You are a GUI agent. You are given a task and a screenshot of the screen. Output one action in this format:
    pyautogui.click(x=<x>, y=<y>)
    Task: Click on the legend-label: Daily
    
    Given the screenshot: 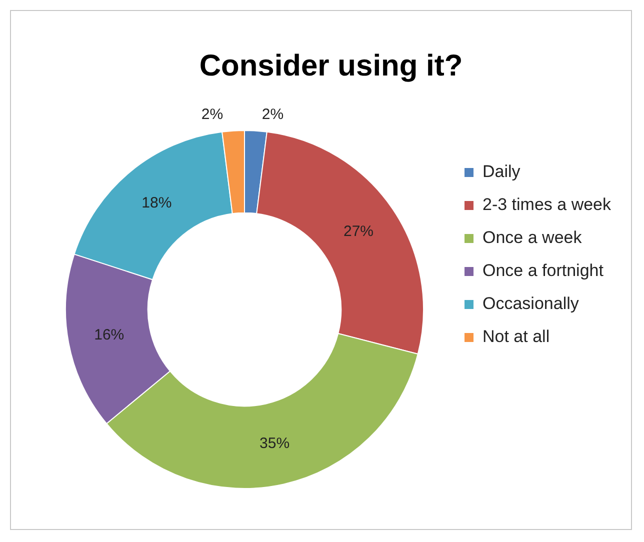 What is the action you would take?
    pyautogui.click(x=501, y=172)
    